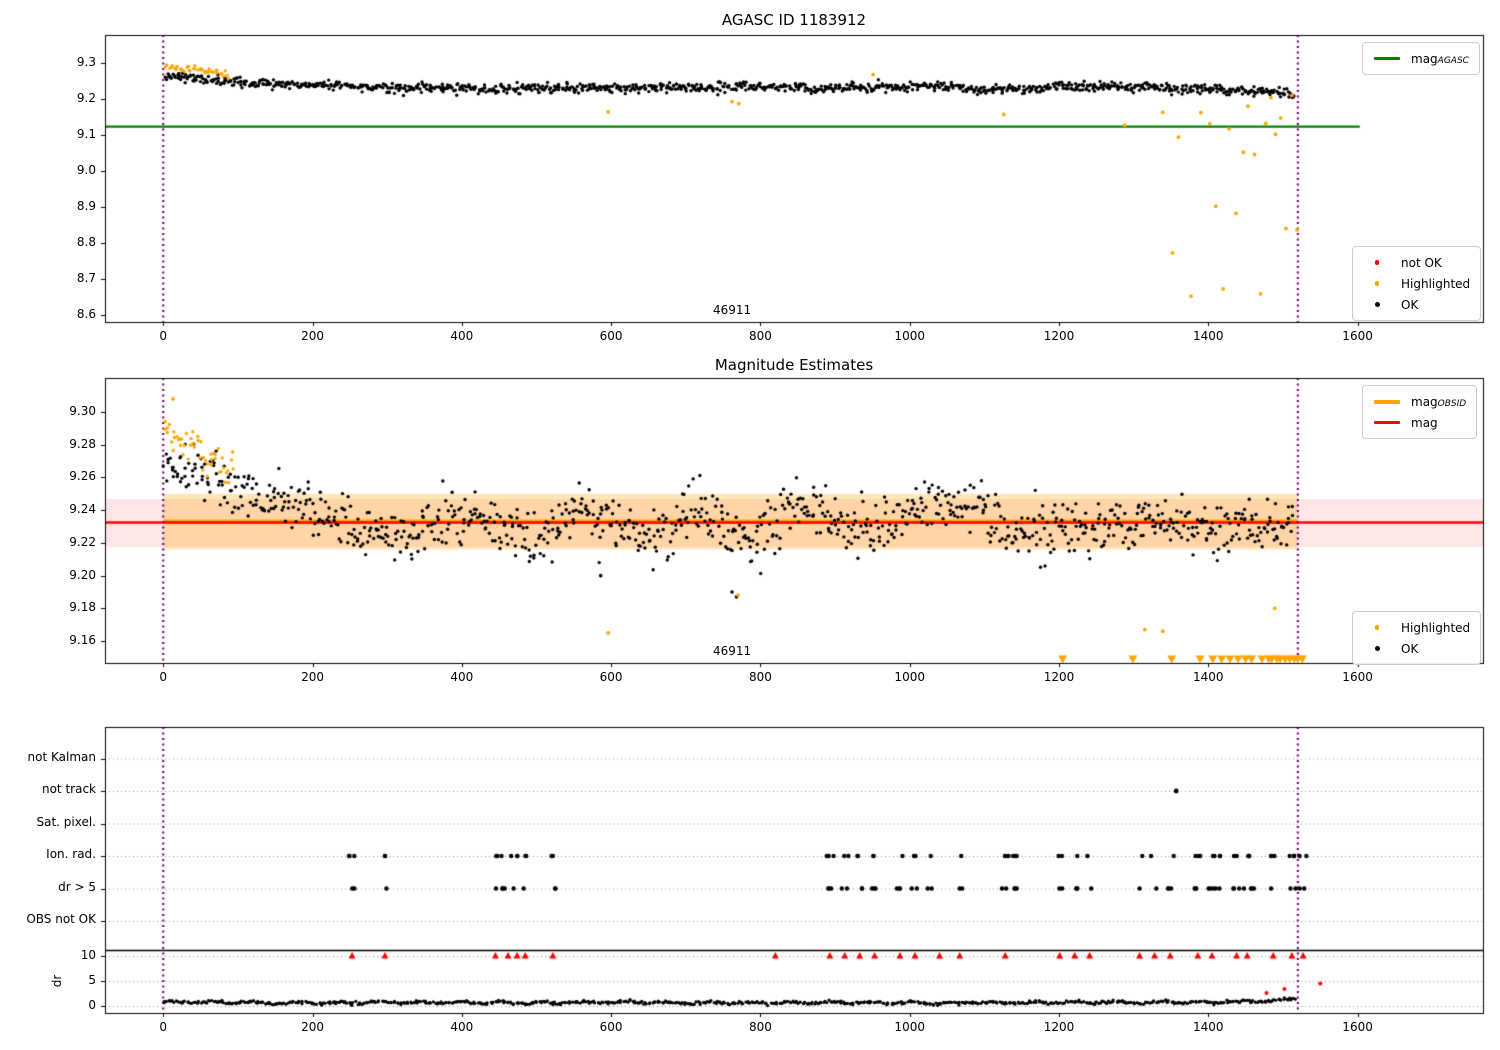 This screenshot has width=1500, height=1050. I want to click on y-tick-label: 8.6, so click(86, 313).